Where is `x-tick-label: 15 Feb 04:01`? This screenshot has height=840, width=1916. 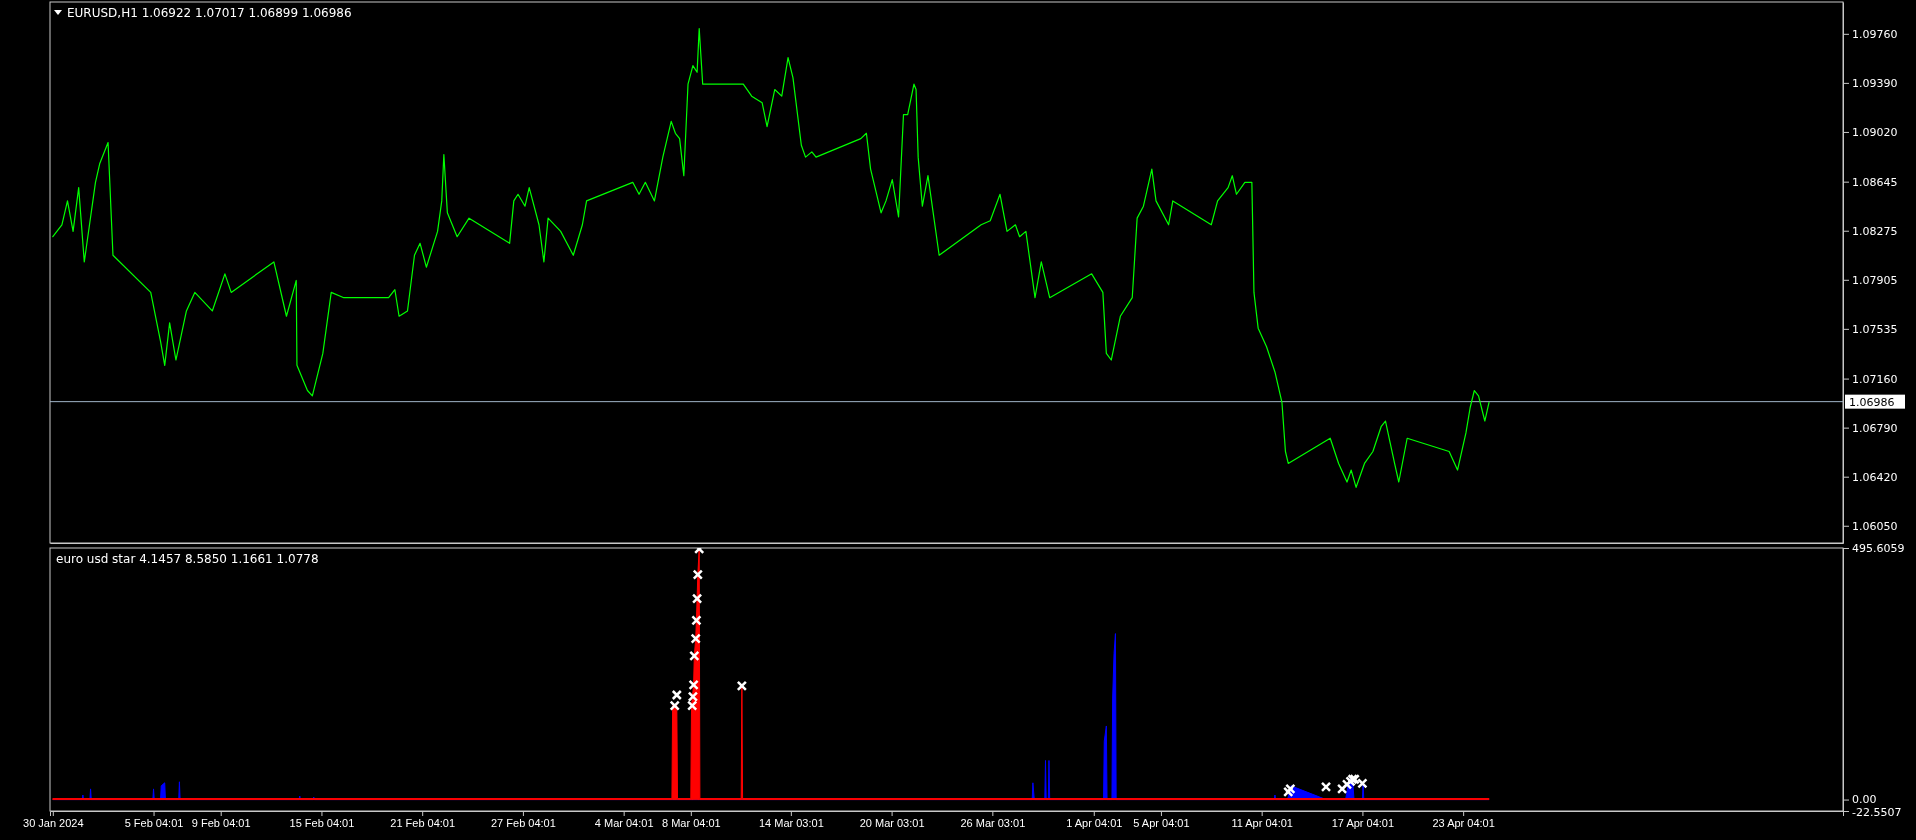 x-tick-label: 15 Feb 04:01 is located at coordinates (322, 822).